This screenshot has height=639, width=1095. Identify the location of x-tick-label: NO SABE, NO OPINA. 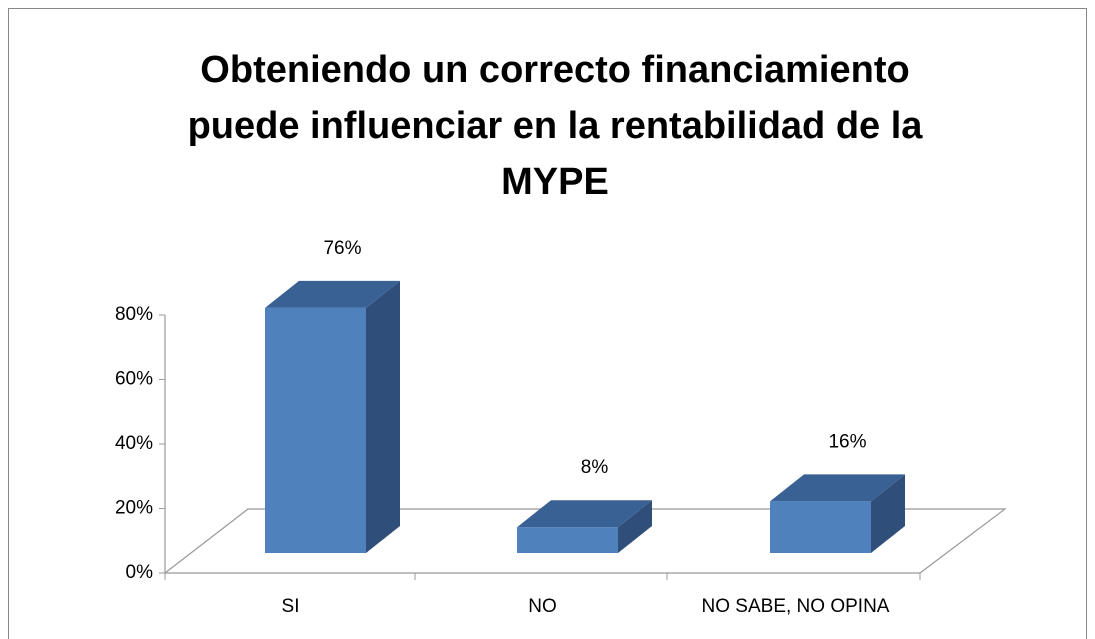
(796, 606).